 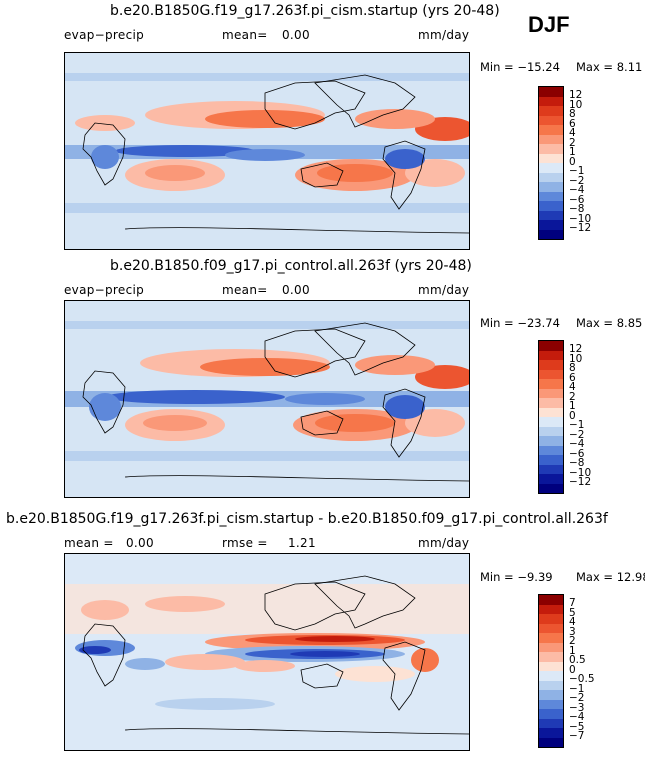 I want to click on panel1-colorbar, so click(x=551, y=163).